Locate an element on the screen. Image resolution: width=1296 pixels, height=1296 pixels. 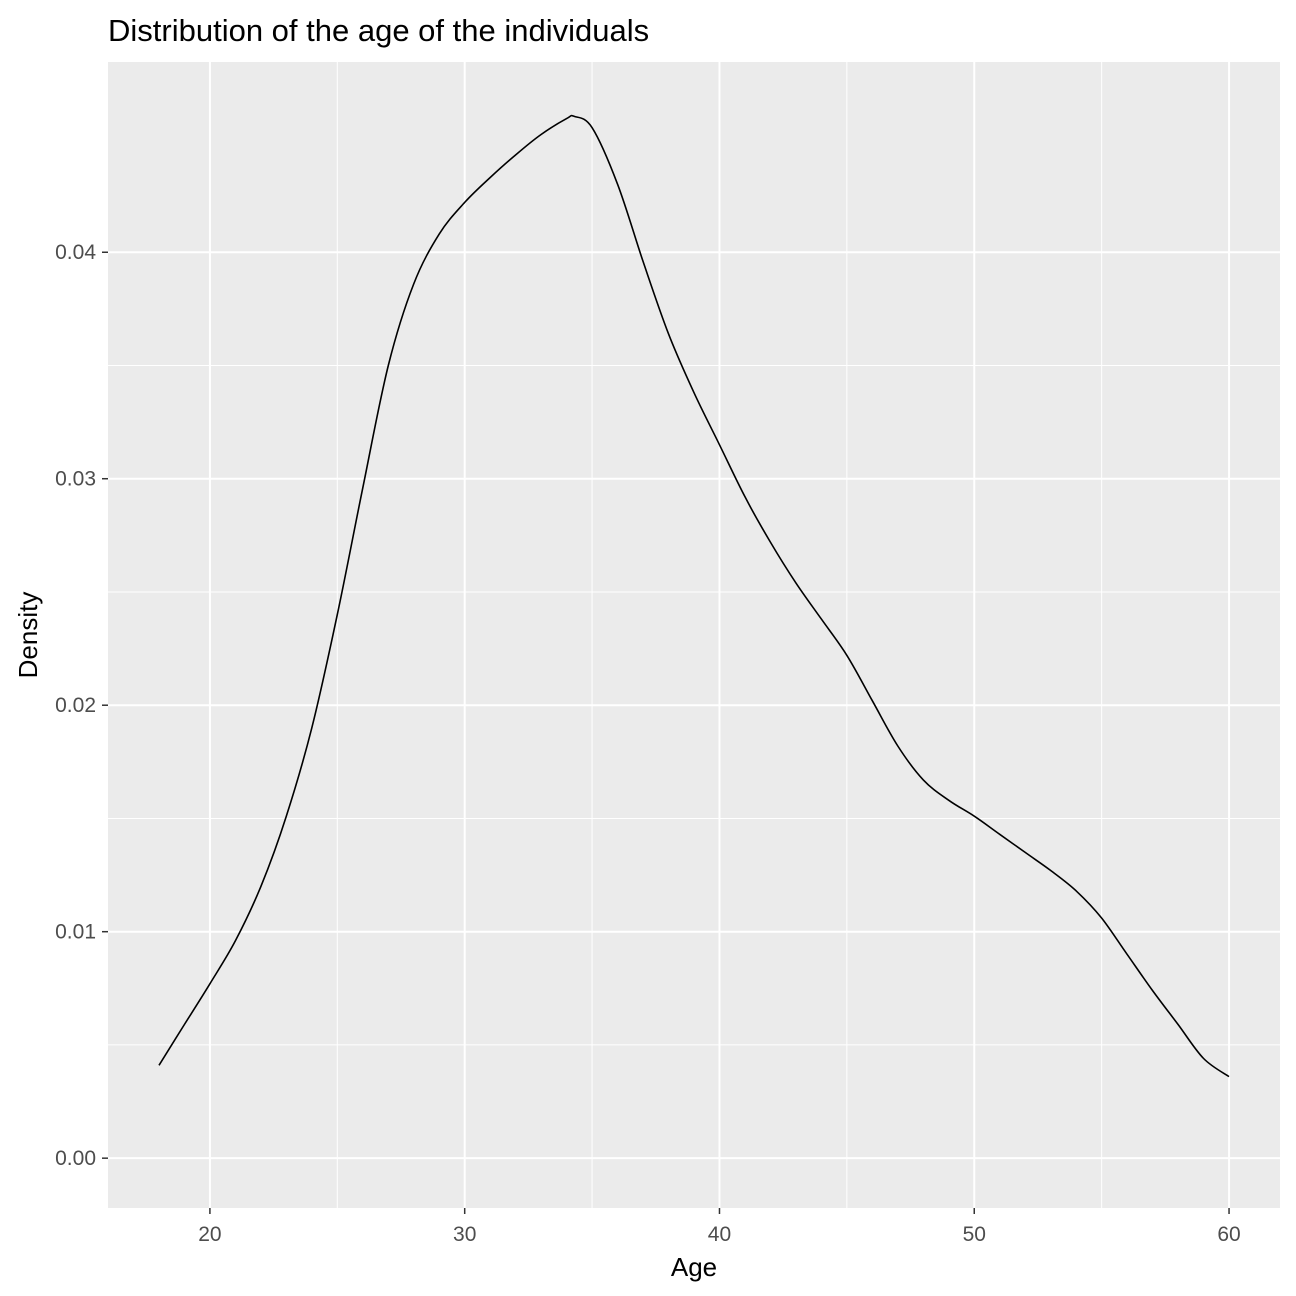
x-tick-label: 60 is located at coordinates (1228, 1234).